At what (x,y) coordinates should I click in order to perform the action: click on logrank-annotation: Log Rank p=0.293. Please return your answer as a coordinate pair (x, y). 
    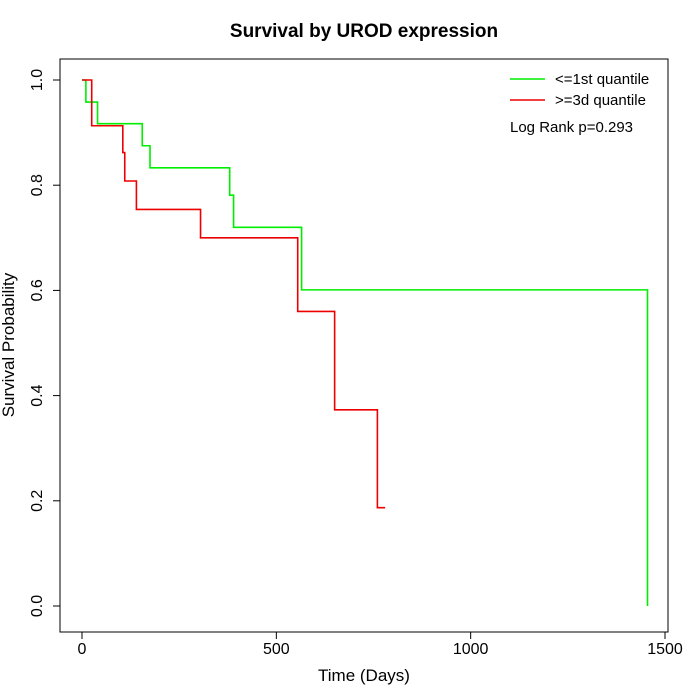
    Looking at the image, I should click on (571, 127).